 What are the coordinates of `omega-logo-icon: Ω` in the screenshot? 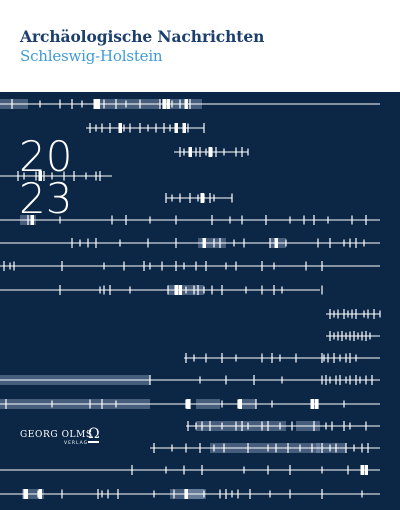 It's located at (94, 434).